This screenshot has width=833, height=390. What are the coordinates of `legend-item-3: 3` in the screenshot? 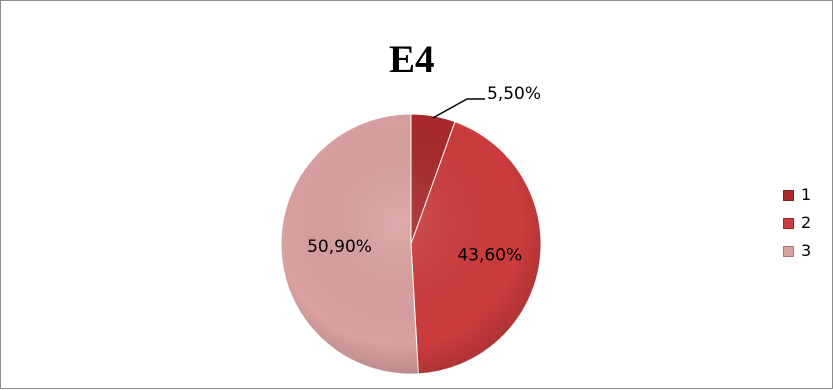 It's located at (807, 251).